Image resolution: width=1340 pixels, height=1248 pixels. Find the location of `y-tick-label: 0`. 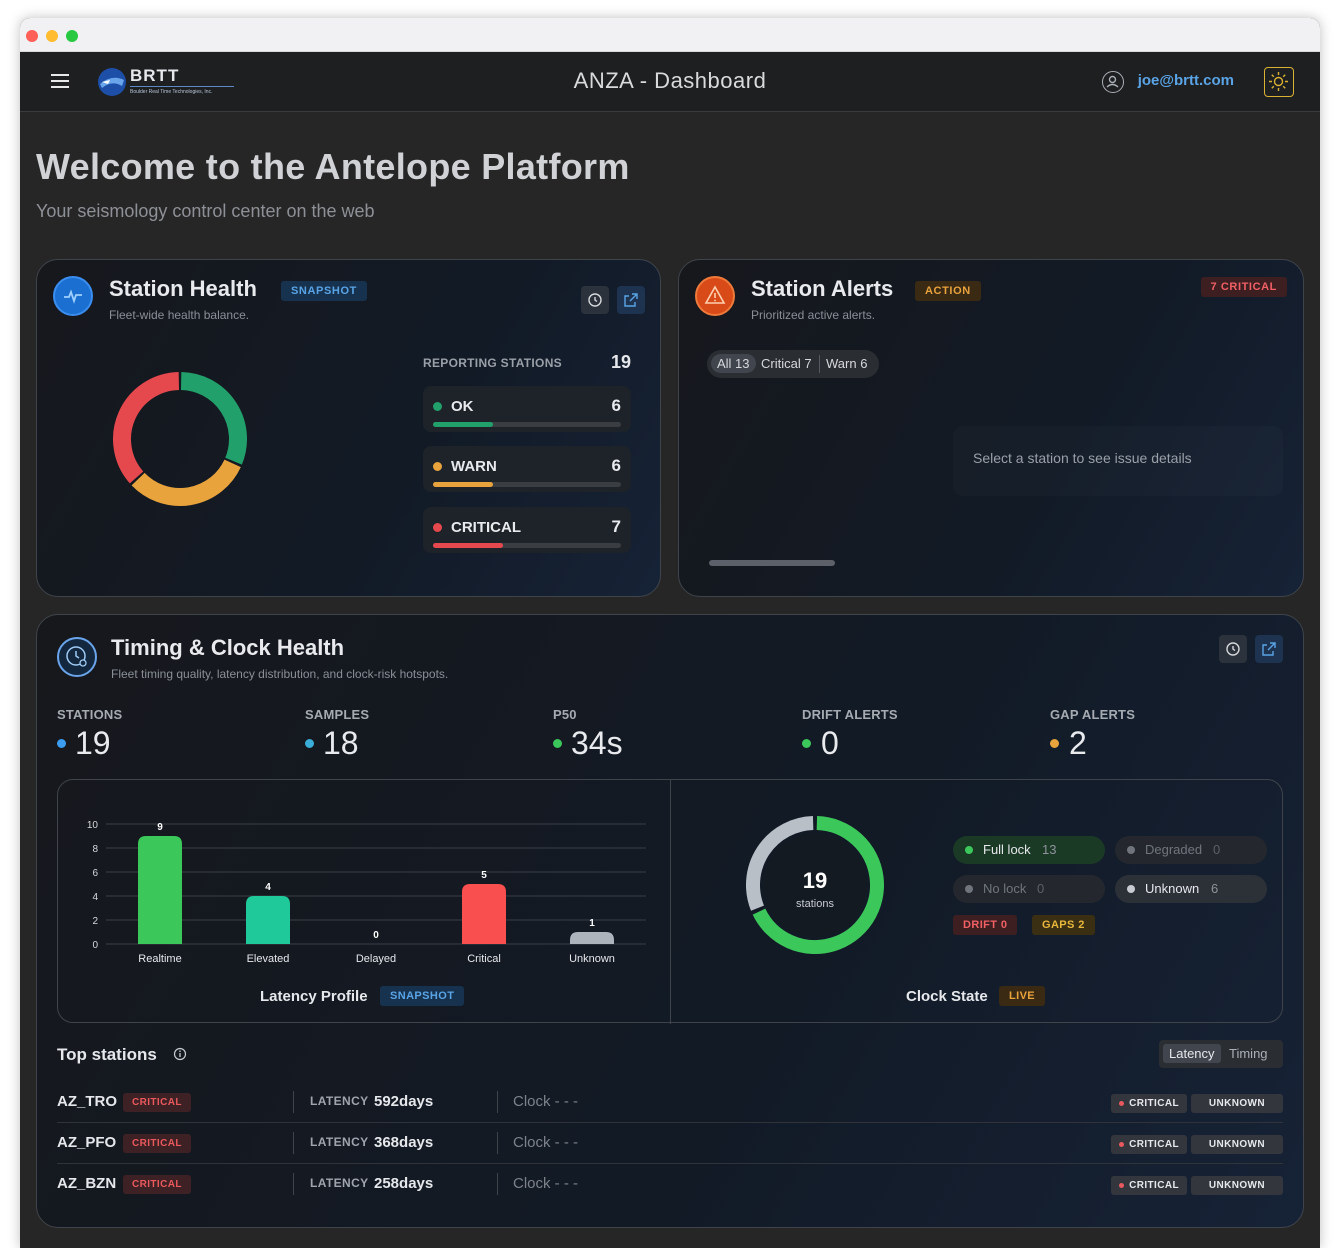

y-tick-label: 0 is located at coordinates (95, 945).